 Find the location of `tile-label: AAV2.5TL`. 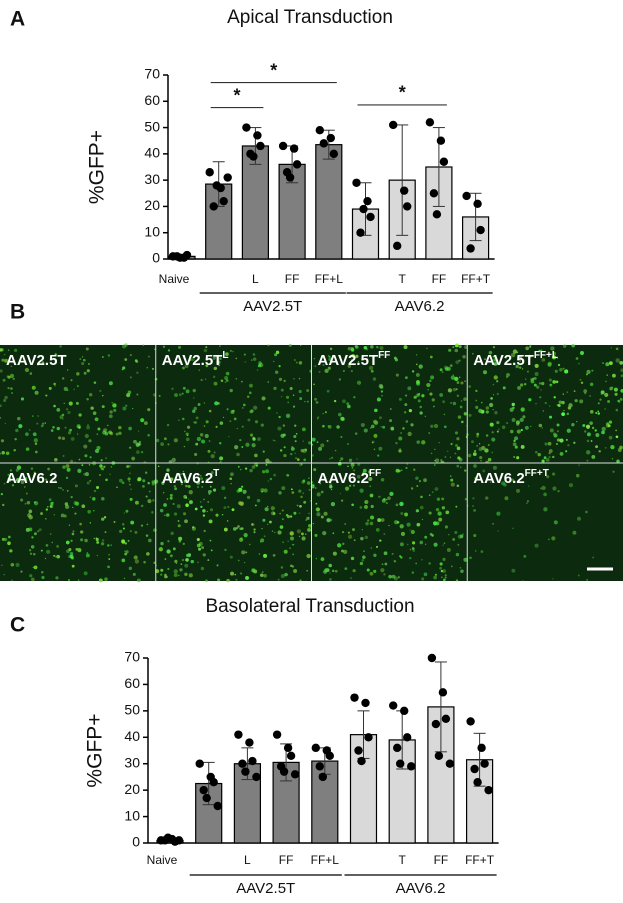

tile-label: AAV2.5TL is located at coordinates (195, 359).